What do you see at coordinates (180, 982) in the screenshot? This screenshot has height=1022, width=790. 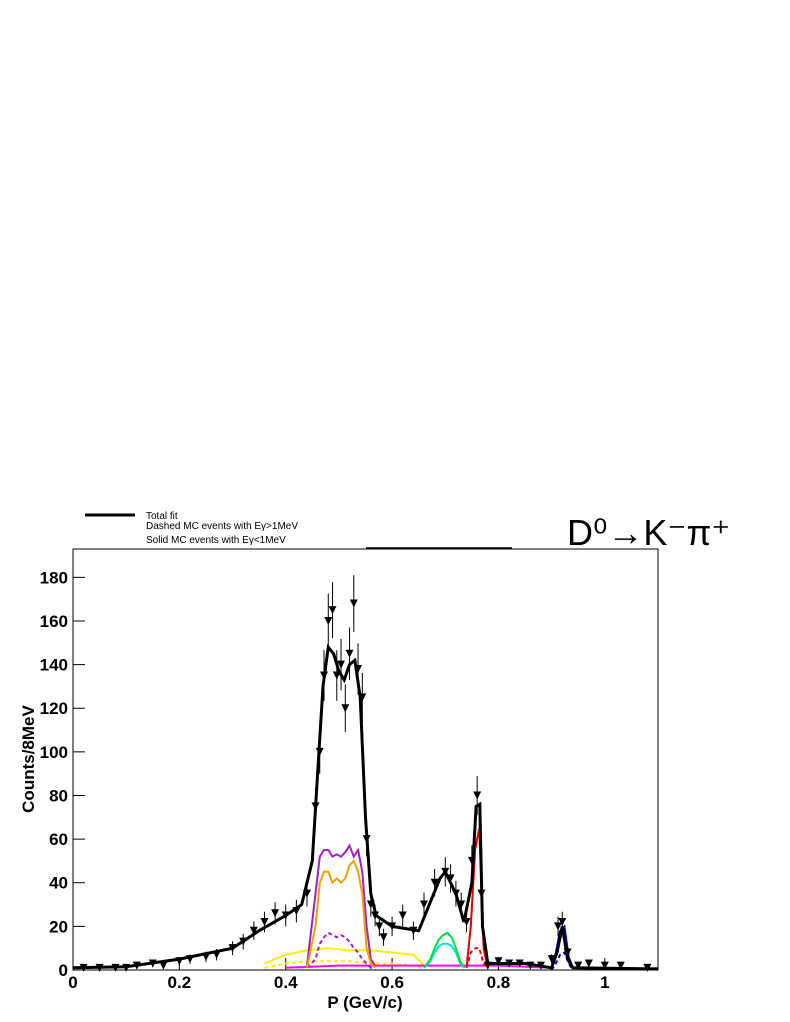 I see `x-tick-label: 0.2` at bounding box center [180, 982].